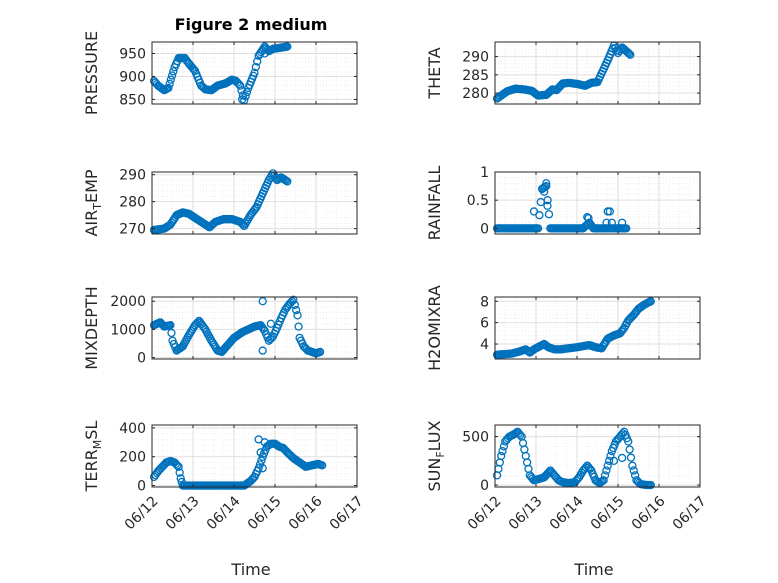  I want to click on y-axis-label: AIRTEMP, so click(93, 202).